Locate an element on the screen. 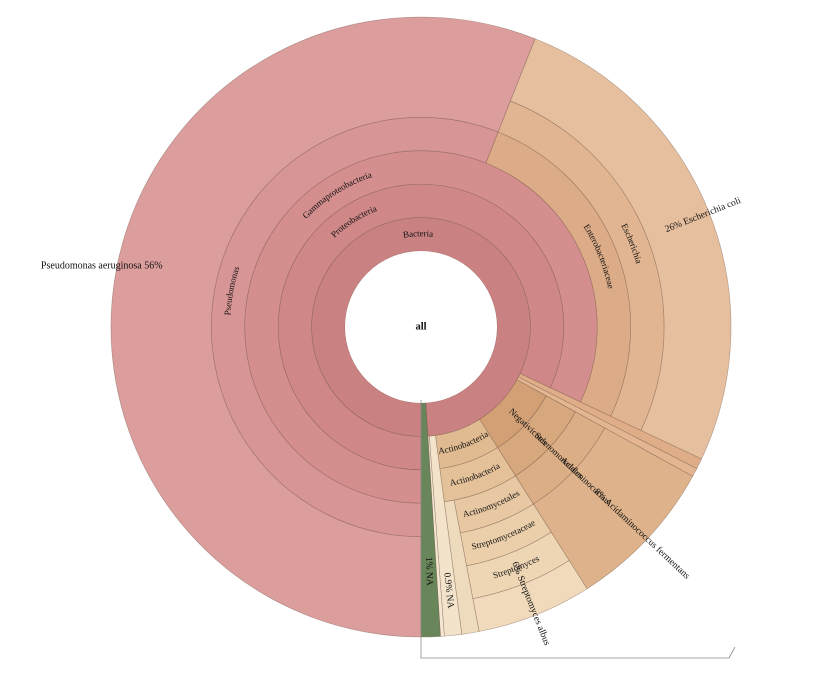 The image size is (832, 683). external-label-na: 0.9% NA is located at coordinates (448, 590).